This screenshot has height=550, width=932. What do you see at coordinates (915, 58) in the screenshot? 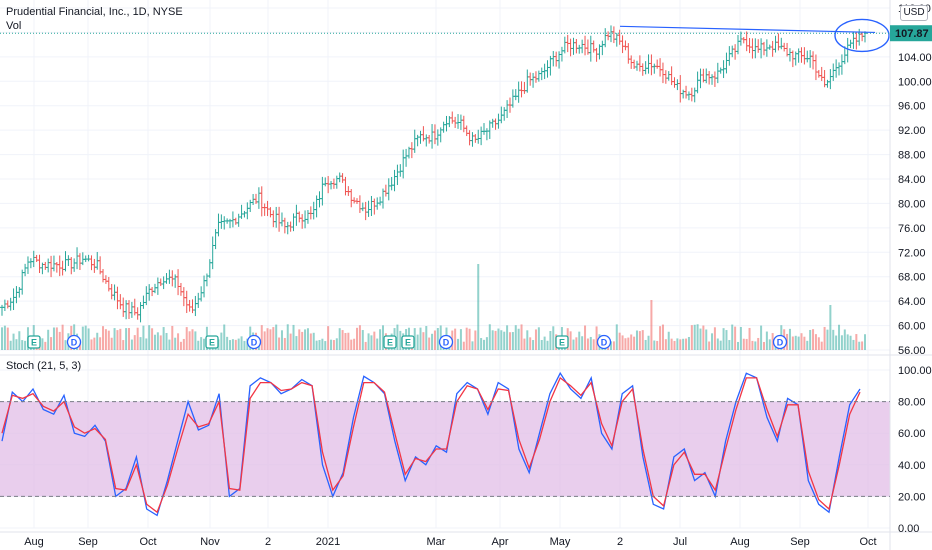
I see `price-tick-label: 104.00` at bounding box center [915, 58].